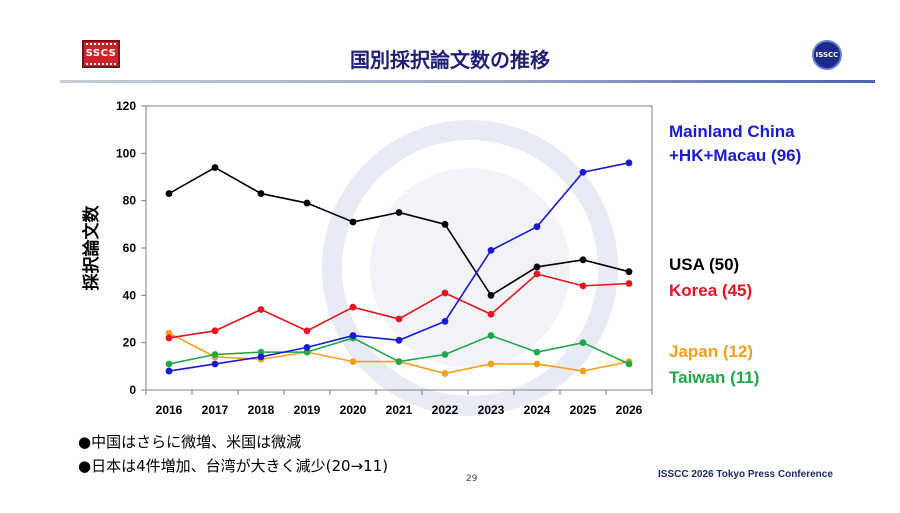 The image size is (900, 513). Describe the element at coordinates (711, 290) in the screenshot. I see `series-label-korea: Korea (45)` at that location.